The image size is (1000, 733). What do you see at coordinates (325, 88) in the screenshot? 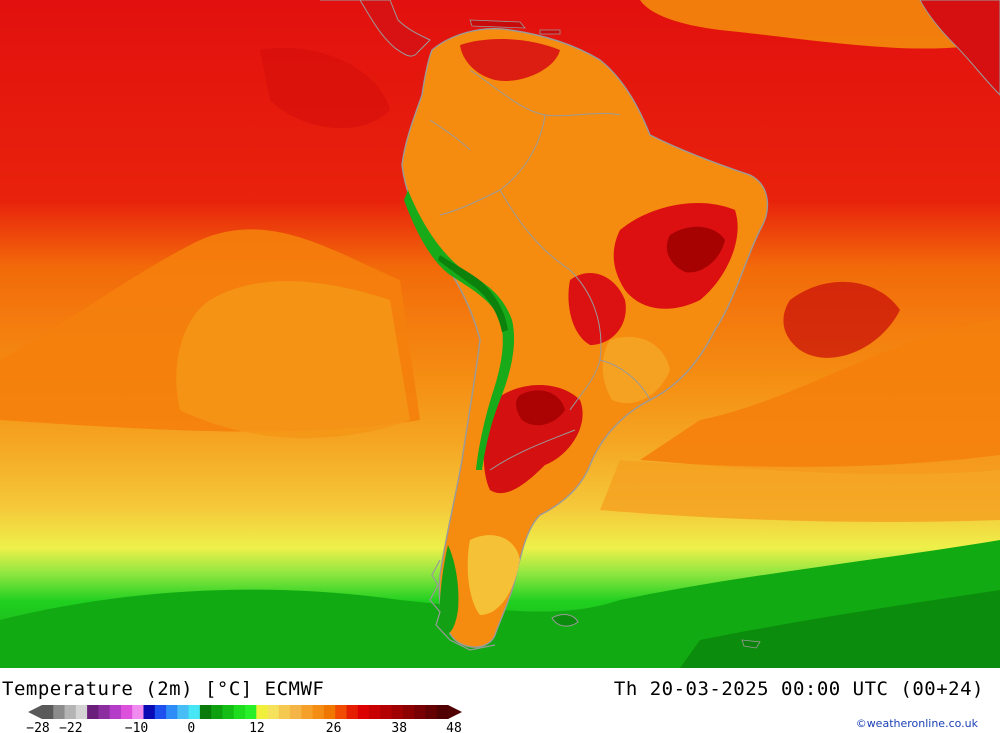
I see `pacific-hot-blob` at bounding box center [325, 88].